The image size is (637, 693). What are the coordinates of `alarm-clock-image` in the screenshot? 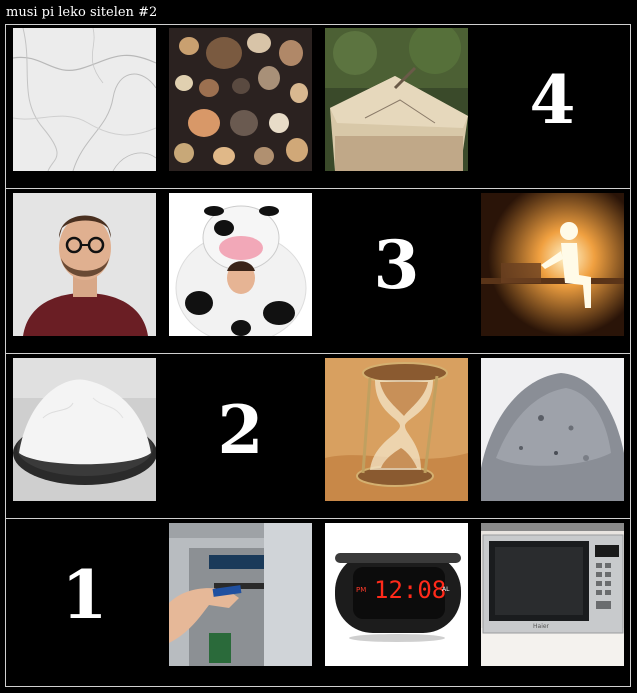 It's located at (396, 594).